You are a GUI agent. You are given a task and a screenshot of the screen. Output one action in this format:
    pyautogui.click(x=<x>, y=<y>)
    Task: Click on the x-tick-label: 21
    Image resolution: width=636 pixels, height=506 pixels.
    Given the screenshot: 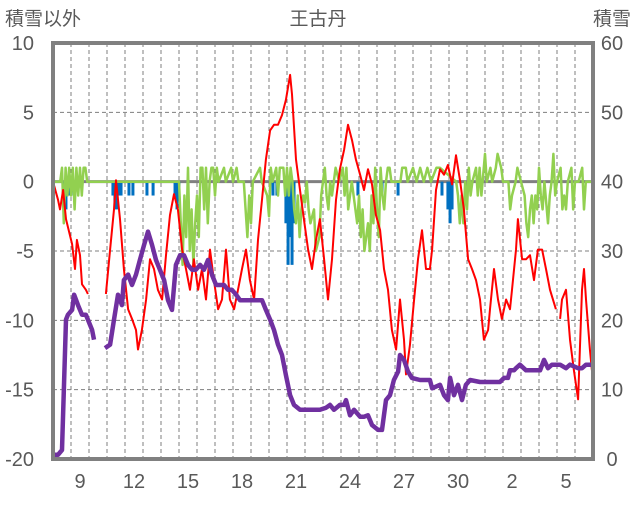 What is the action you would take?
    pyautogui.click(x=296, y=482)
    